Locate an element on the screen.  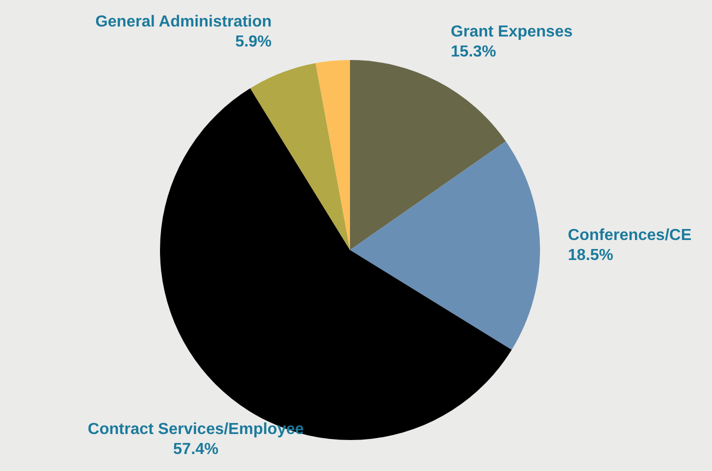
data-label: 57.4% is located at coordinates (196, 449).